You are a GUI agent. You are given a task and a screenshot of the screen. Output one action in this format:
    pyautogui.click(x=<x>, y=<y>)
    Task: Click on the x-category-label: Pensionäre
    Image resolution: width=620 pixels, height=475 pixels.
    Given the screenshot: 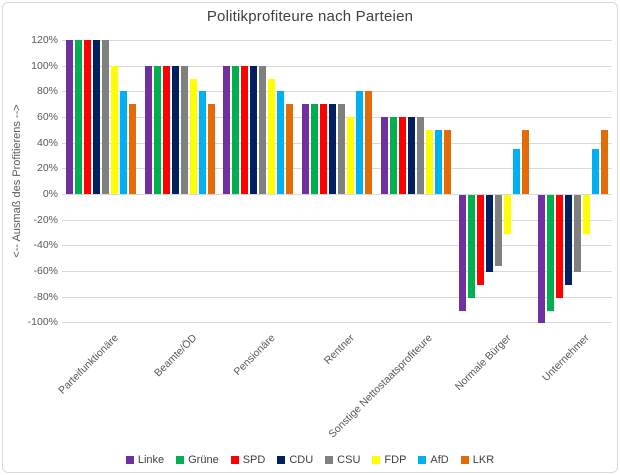 What is the action you would take?
    pyautogui.click(x=254, y=355)
    